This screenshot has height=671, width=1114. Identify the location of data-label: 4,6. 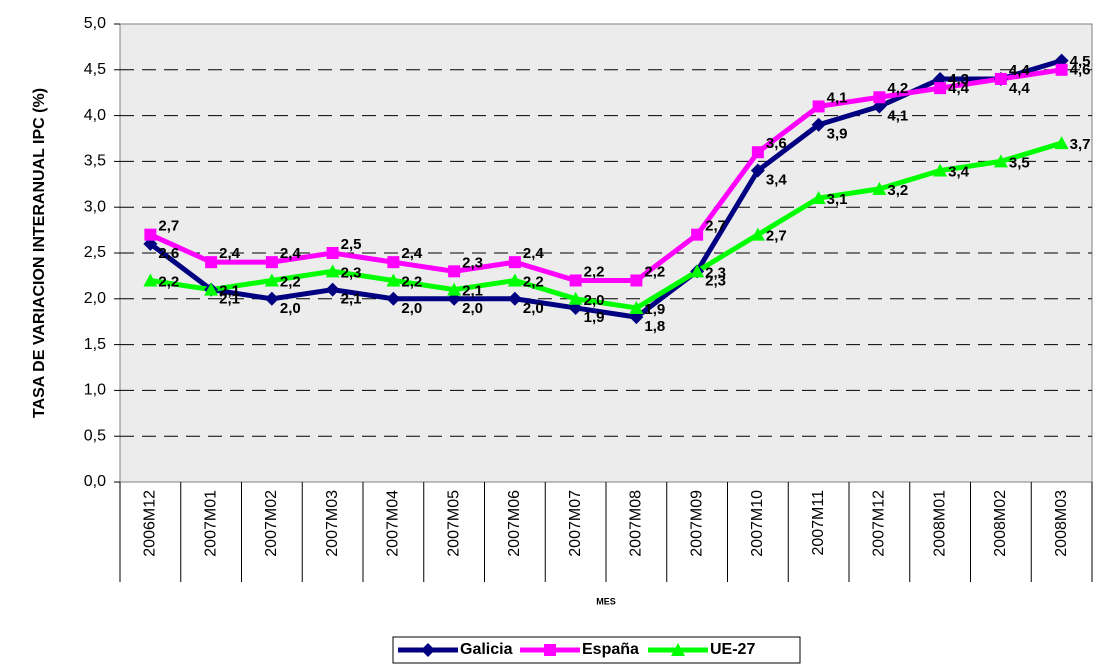
(1080, 70).